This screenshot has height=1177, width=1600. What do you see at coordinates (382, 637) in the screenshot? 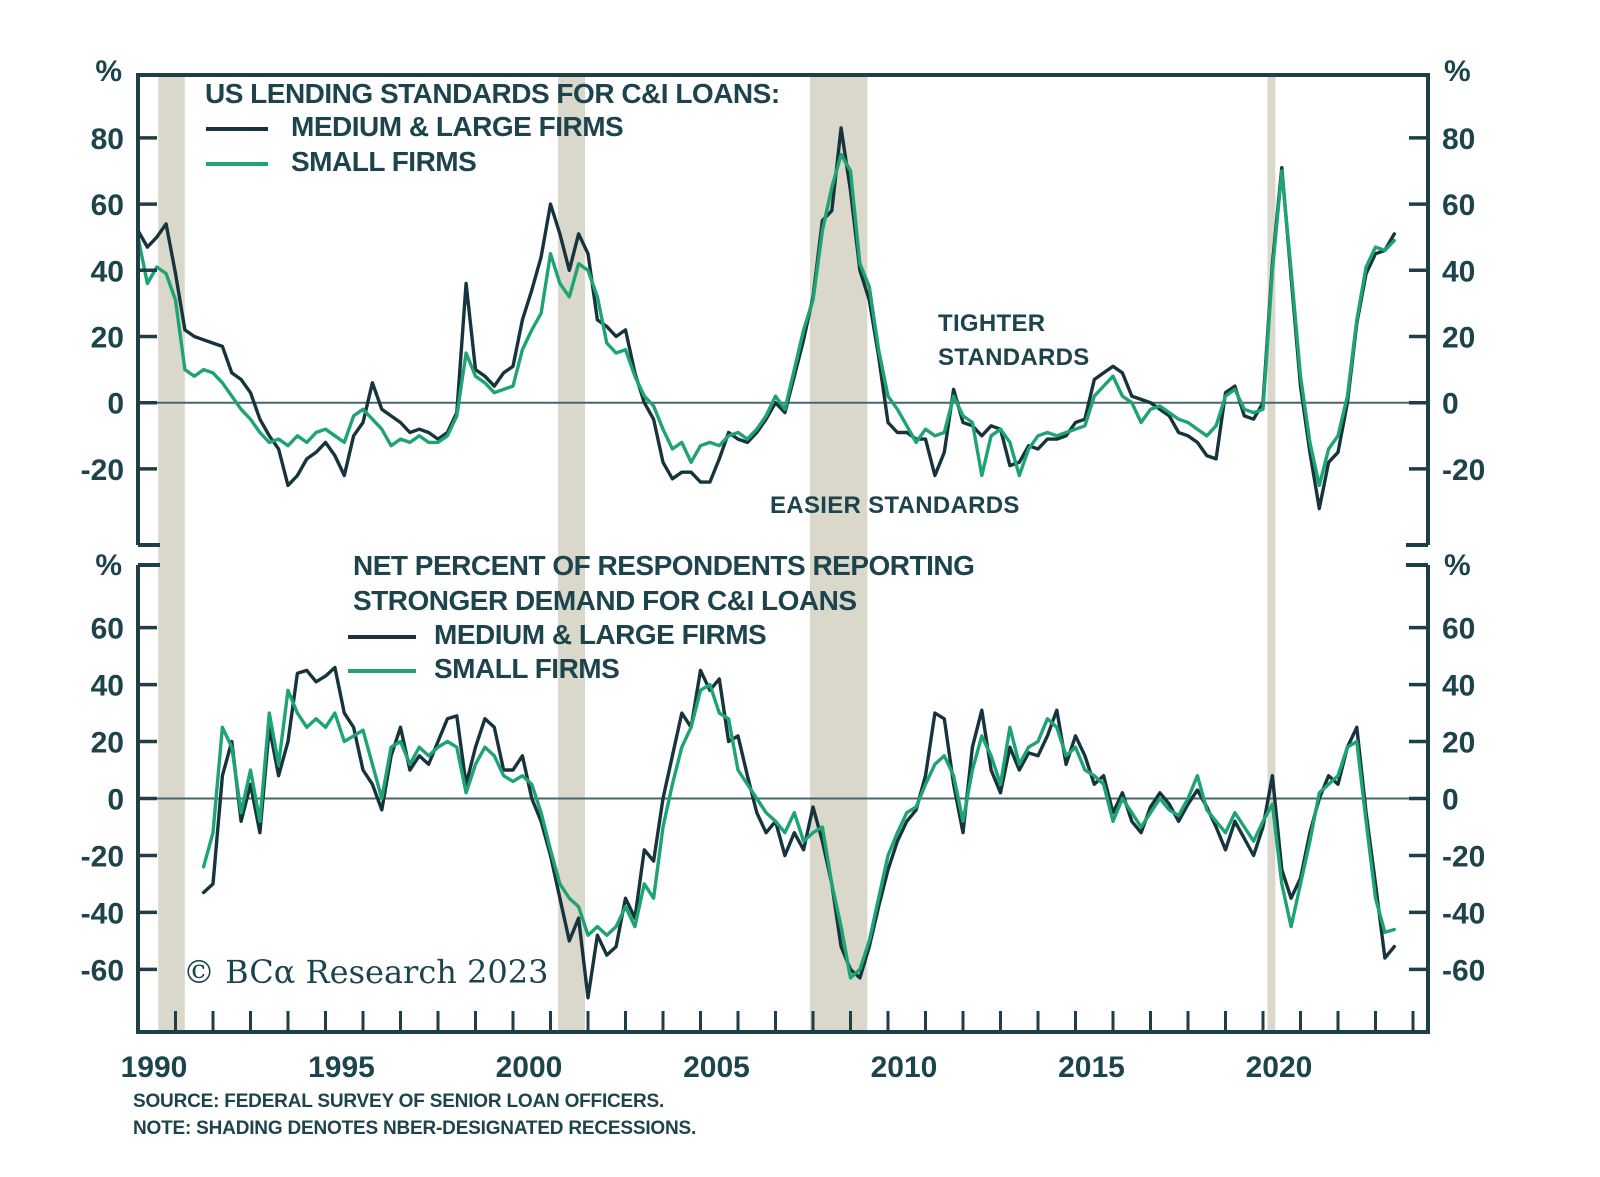
I see `legend-line-medium-large-swatch-bottom` at bounding box center [382, 637].